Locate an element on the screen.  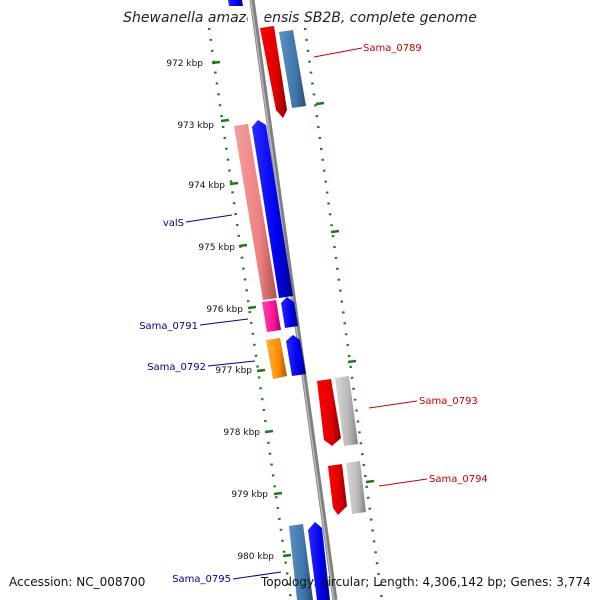
genome-backbone-highlight is located at coordinates (292, 300).